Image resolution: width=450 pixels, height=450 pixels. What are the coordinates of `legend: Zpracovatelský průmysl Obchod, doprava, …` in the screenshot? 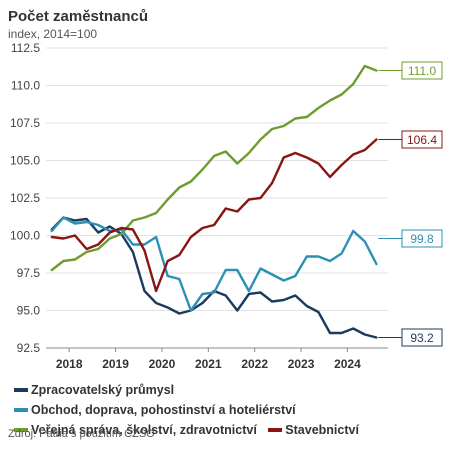 It's located at (229, 410).